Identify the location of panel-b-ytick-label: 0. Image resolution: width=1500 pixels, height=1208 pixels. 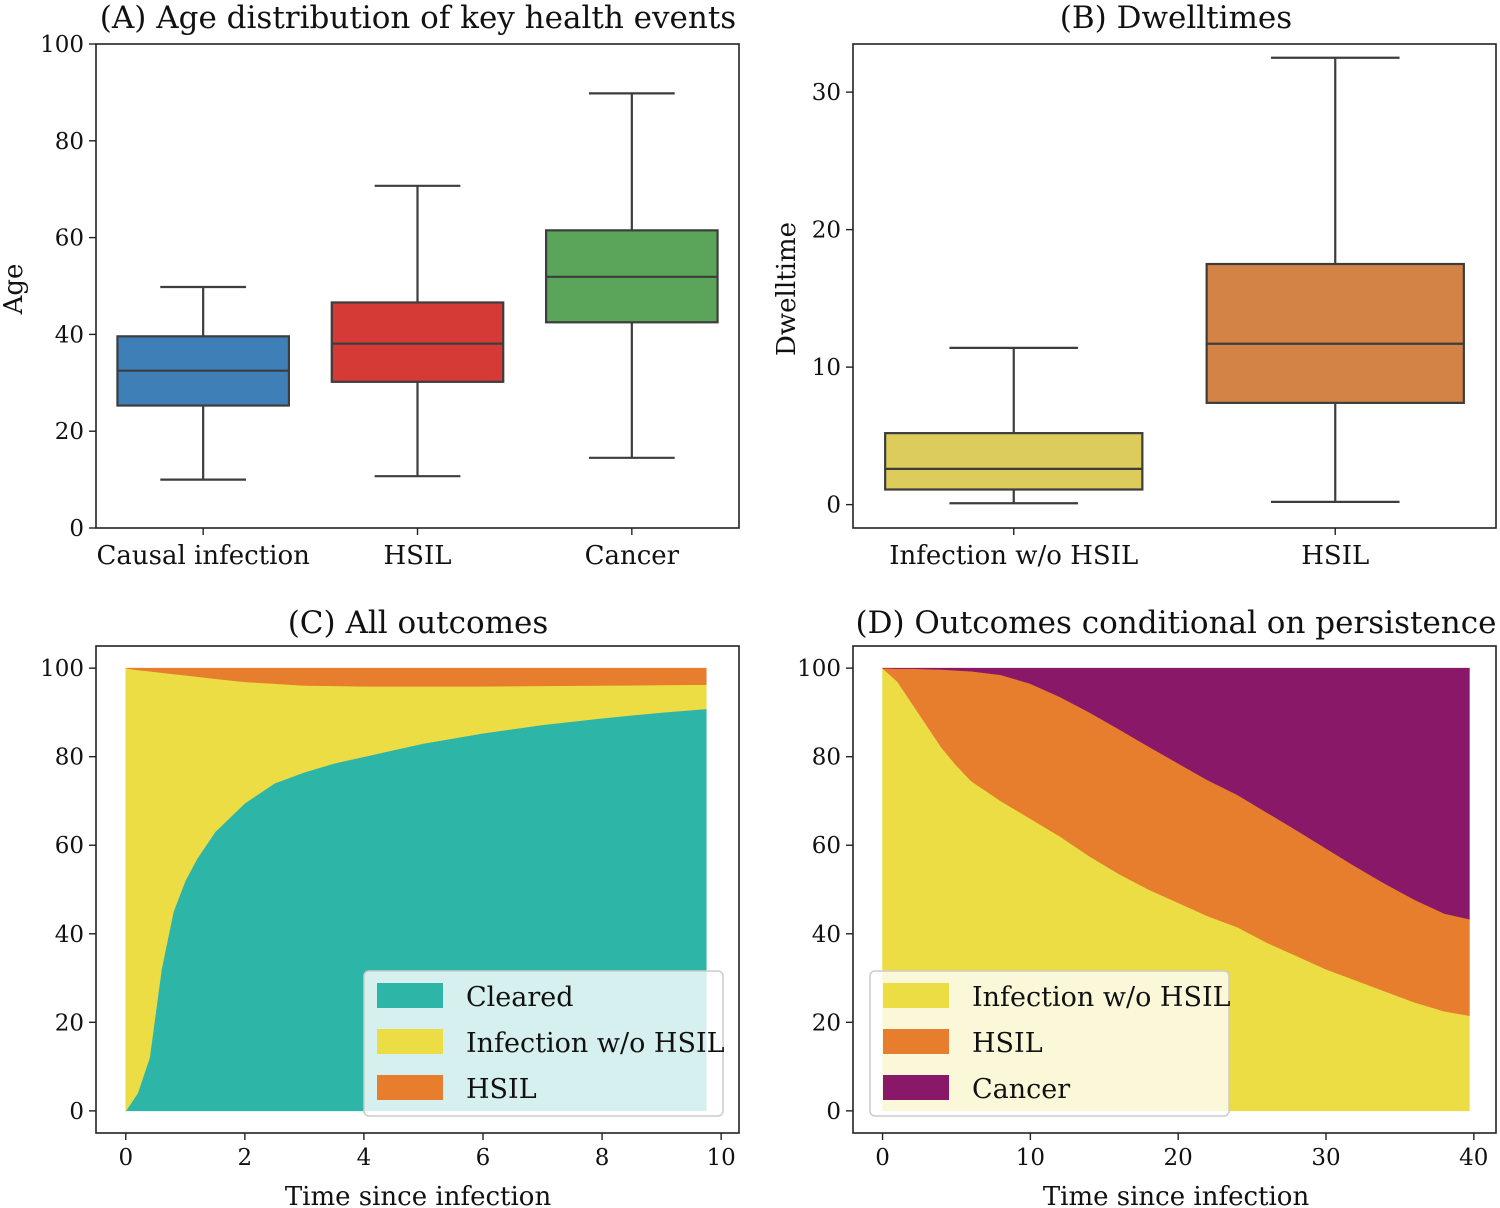
(833, 506).